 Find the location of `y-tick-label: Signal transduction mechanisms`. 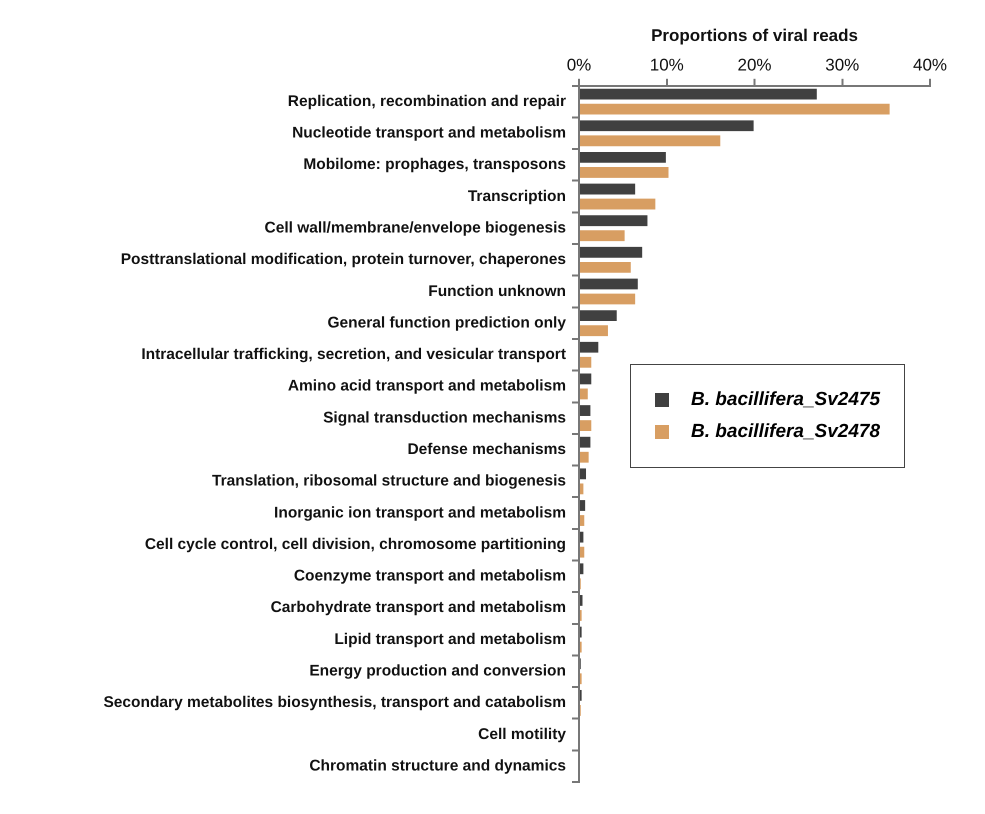

y-tick-label: Signal transduction mechanisms is located at coordinates (444, 417).